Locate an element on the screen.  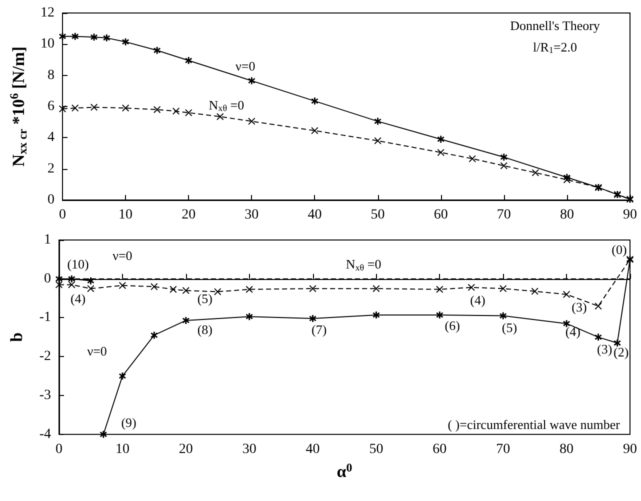
y-tick-label: 2 is located at coordinates (51, 168).